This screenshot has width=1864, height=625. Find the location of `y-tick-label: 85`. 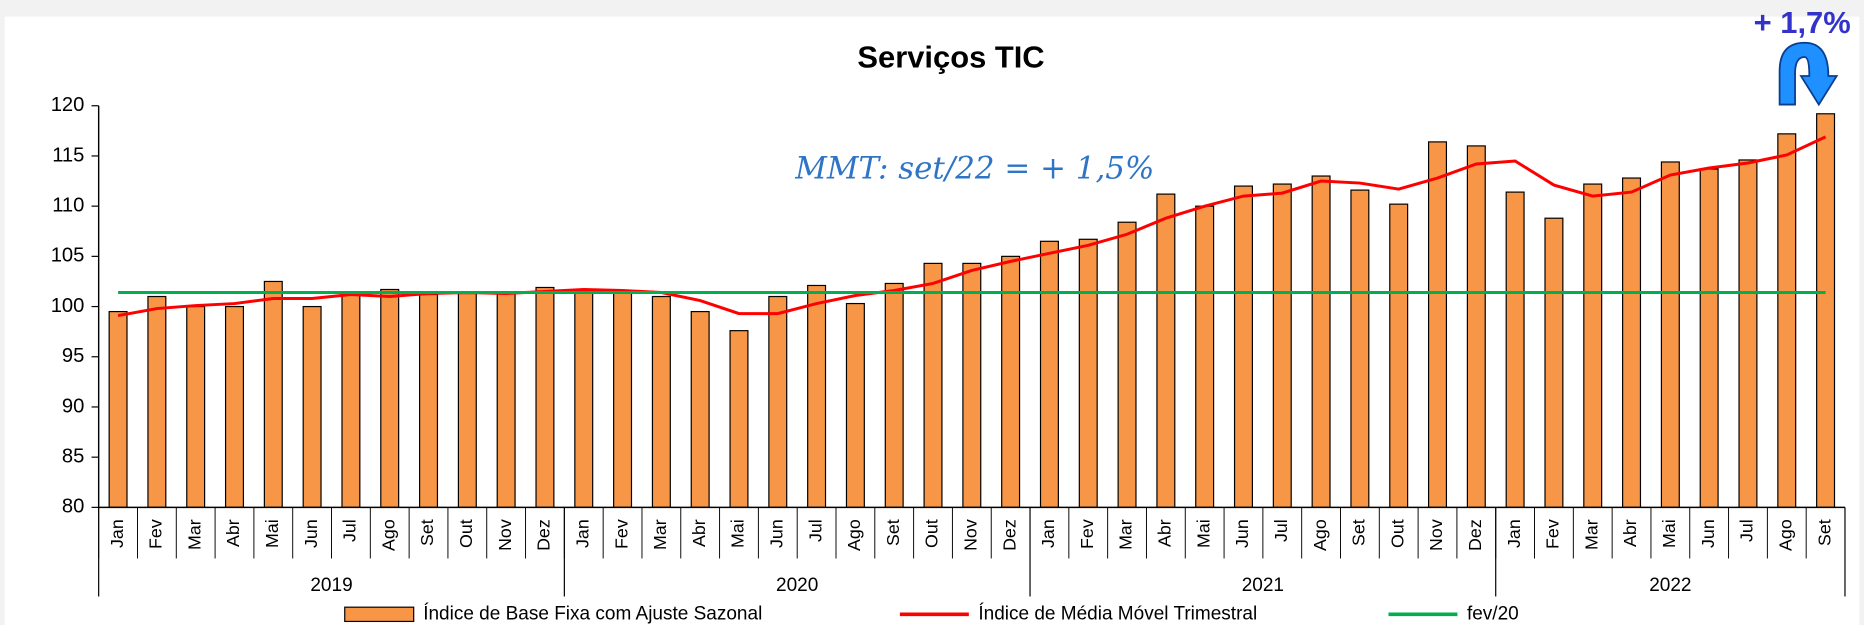

y-tick-label: 85 is located at coordinates (73, 457).